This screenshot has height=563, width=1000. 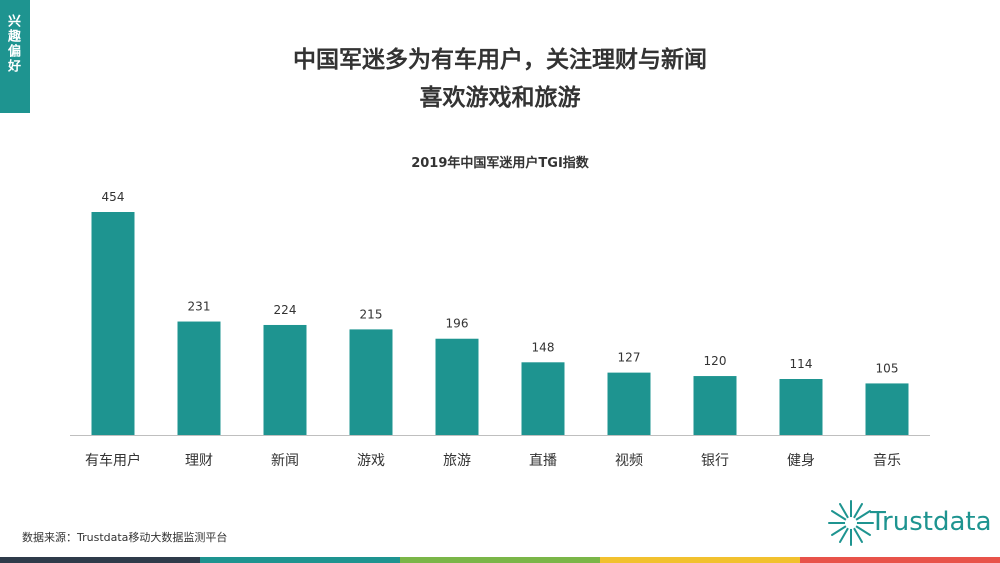 I want to click on x-tick-label-5: 直播, so click(x=543, y=460).